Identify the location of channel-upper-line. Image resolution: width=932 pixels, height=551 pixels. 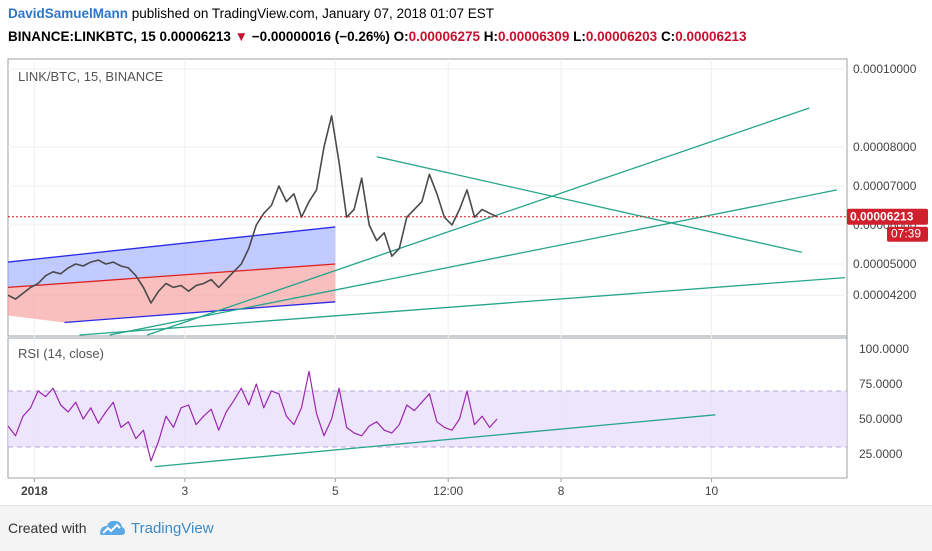
(171, 244).